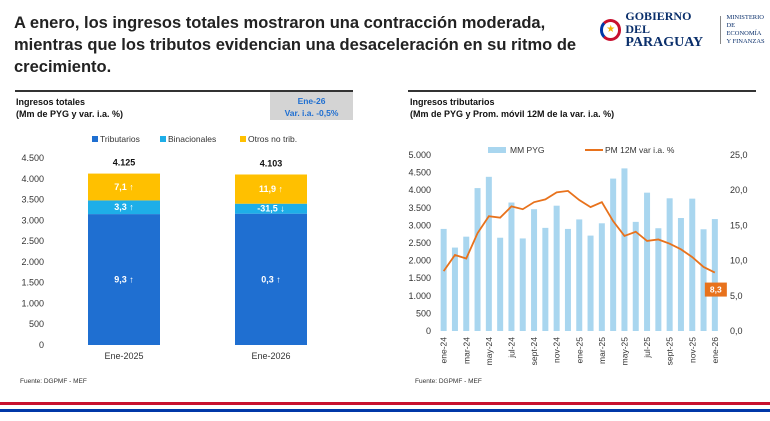  I want to click on data-label: 9,3 ↑, so click(124, 280).